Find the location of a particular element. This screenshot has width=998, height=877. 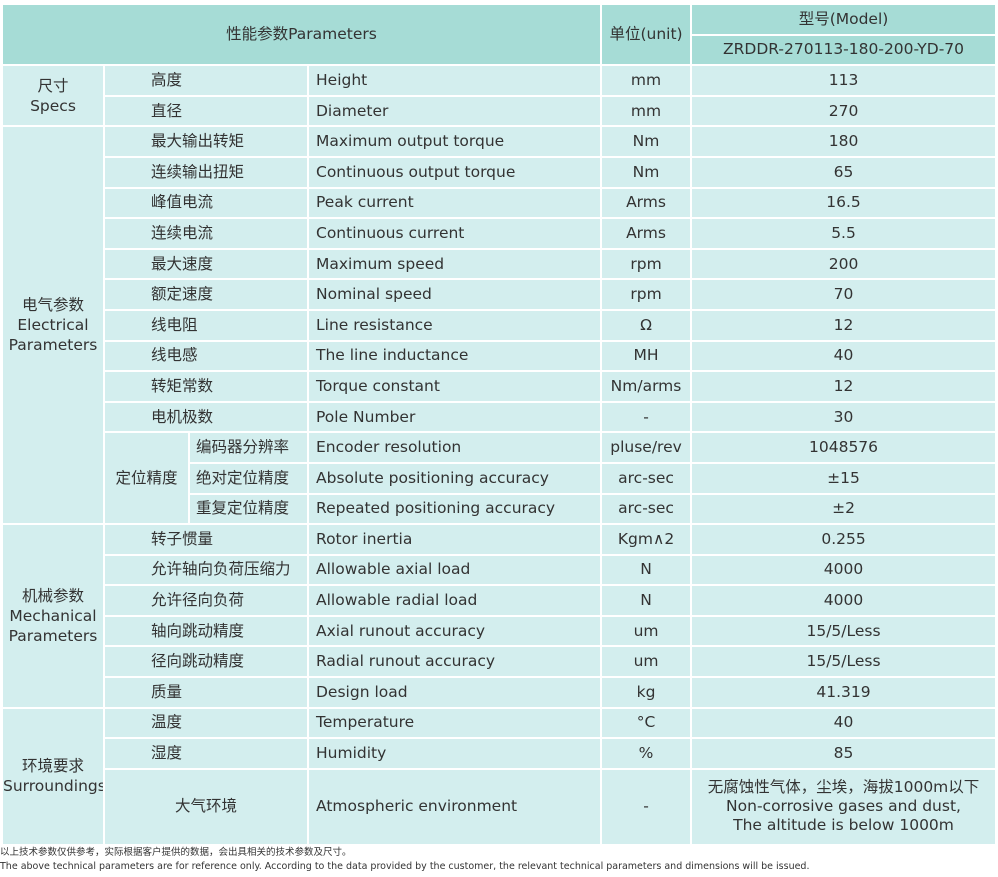

param-cn: 直径 is located at coordinates (206, 111).